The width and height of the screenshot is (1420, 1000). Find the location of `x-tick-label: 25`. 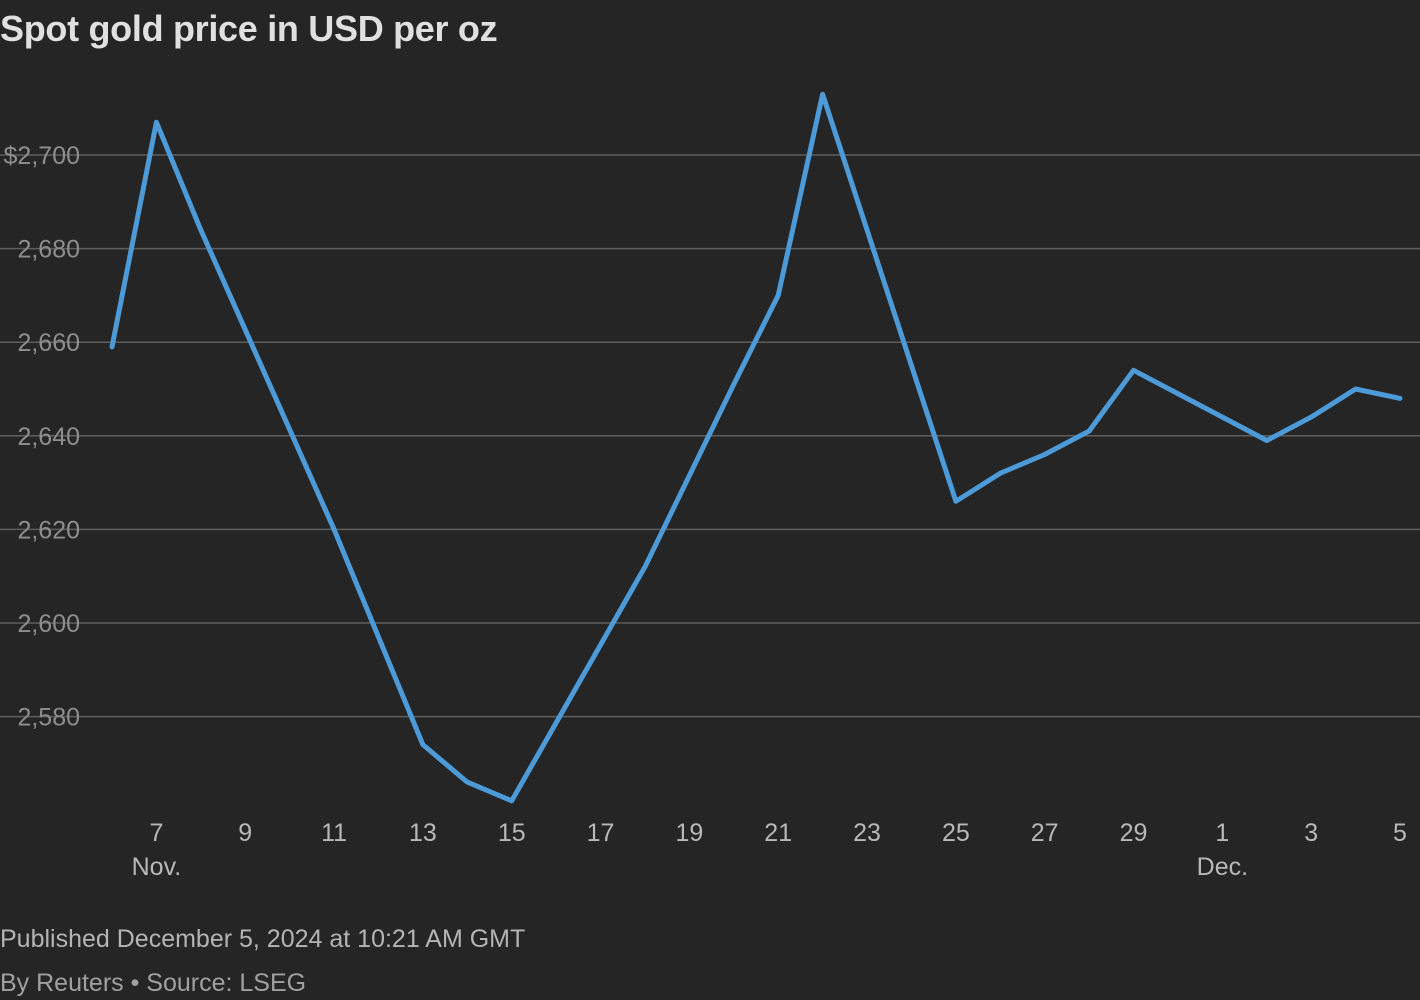

x-tick-label: 25 is located at coordinates (956, 833).